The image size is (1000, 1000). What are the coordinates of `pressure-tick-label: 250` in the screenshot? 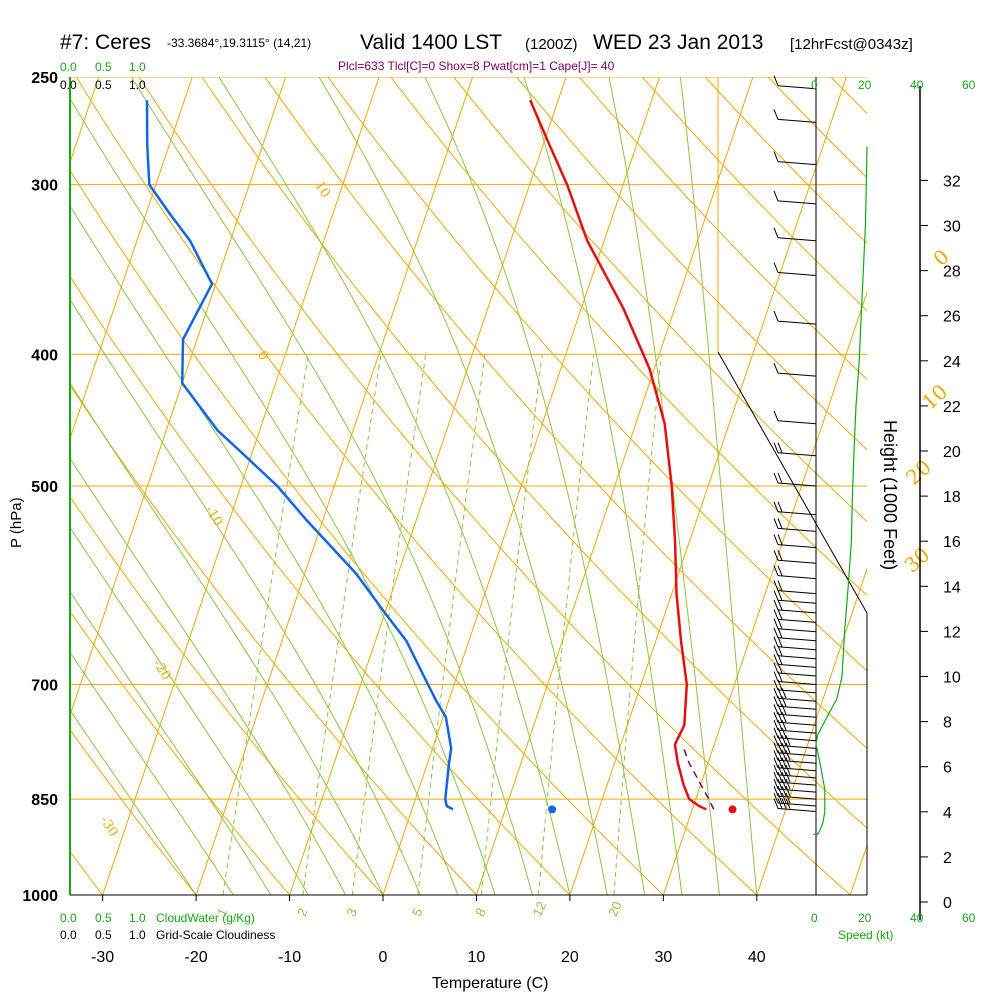 It's located at (44, 78).